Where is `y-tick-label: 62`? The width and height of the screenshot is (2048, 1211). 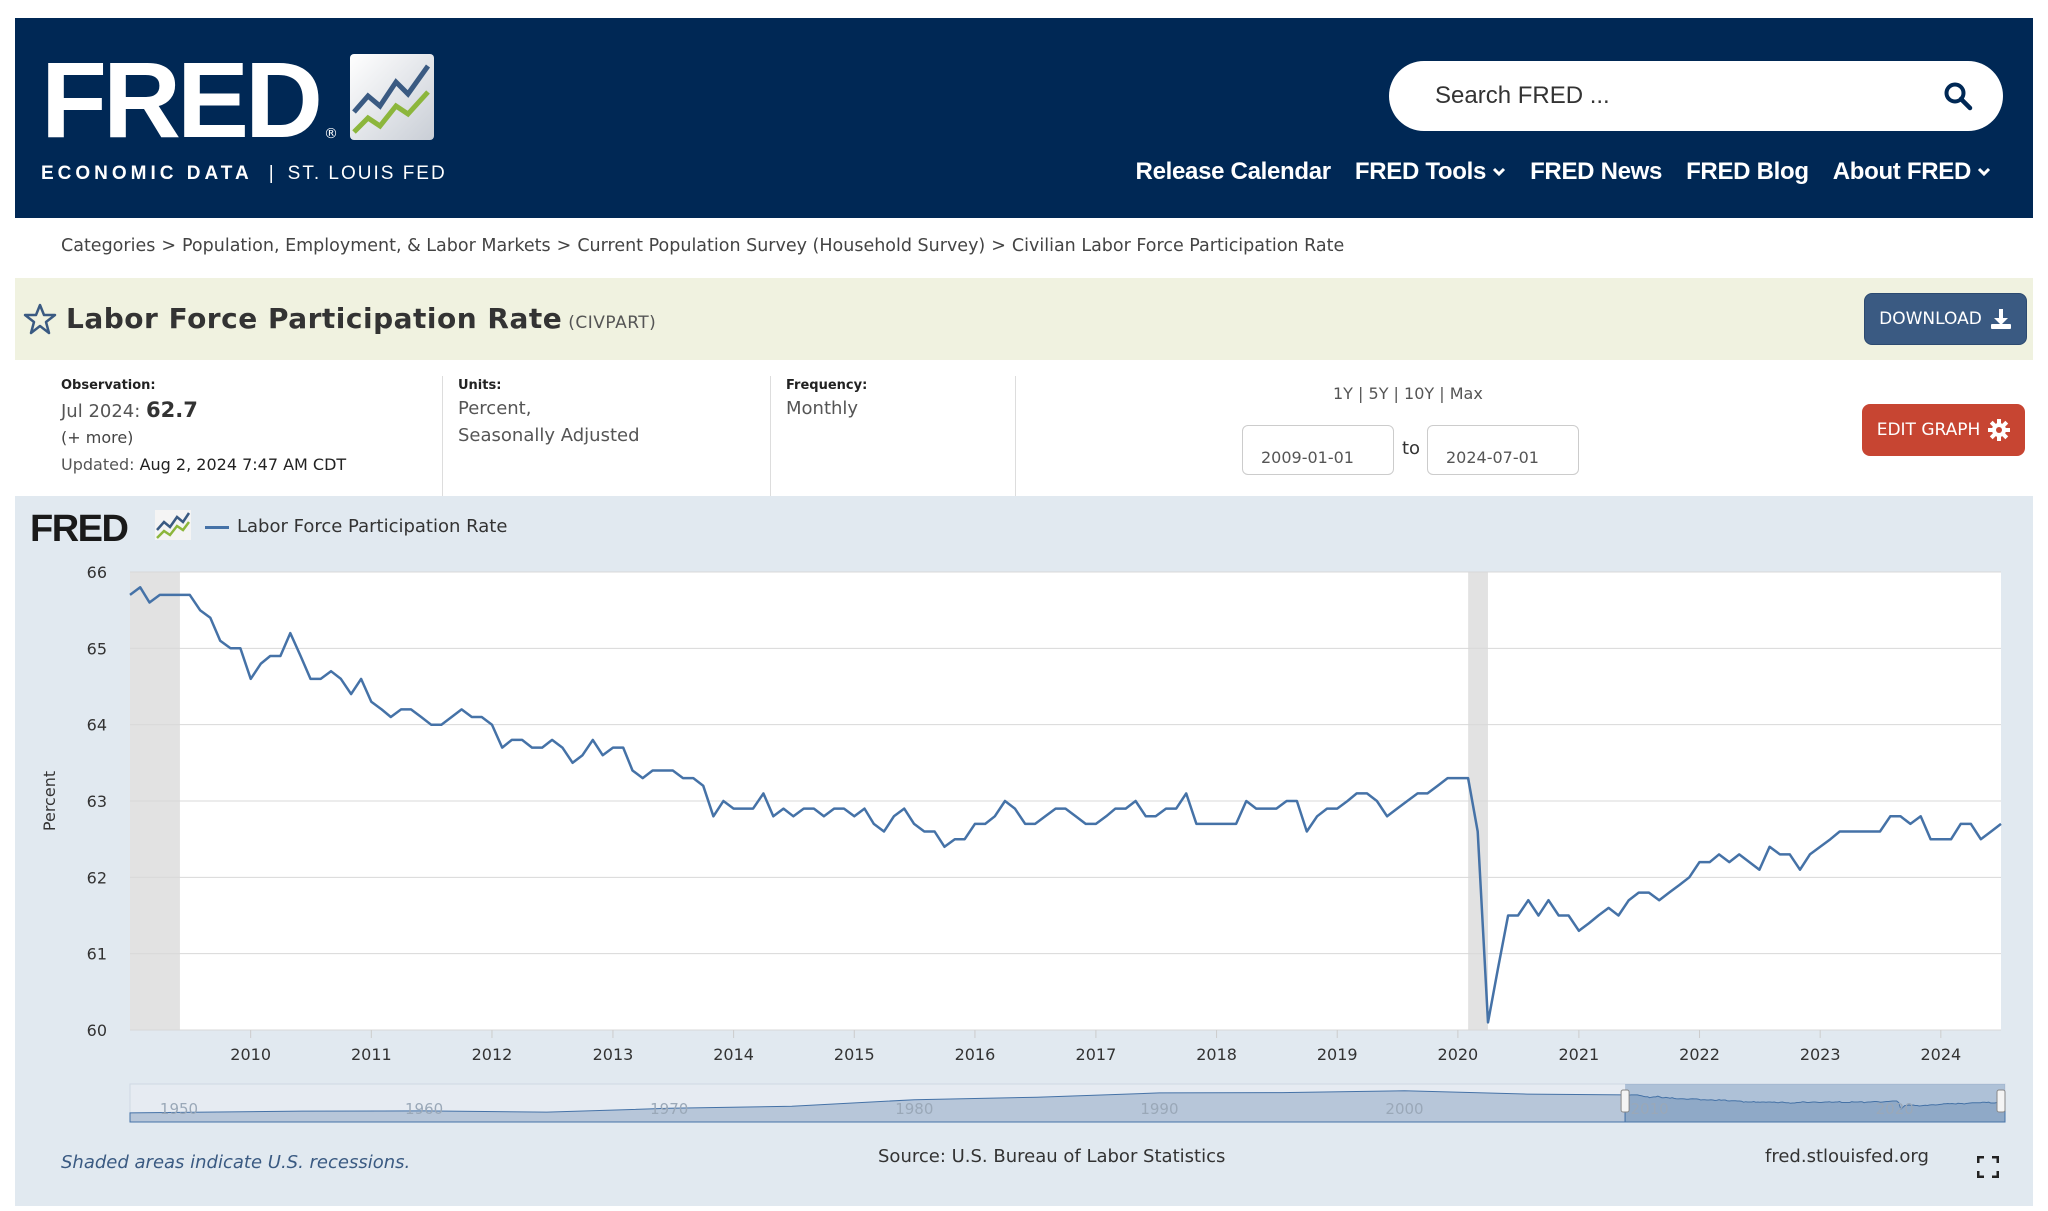
y-tick-label: 62 is located at coordinates (97, 877).